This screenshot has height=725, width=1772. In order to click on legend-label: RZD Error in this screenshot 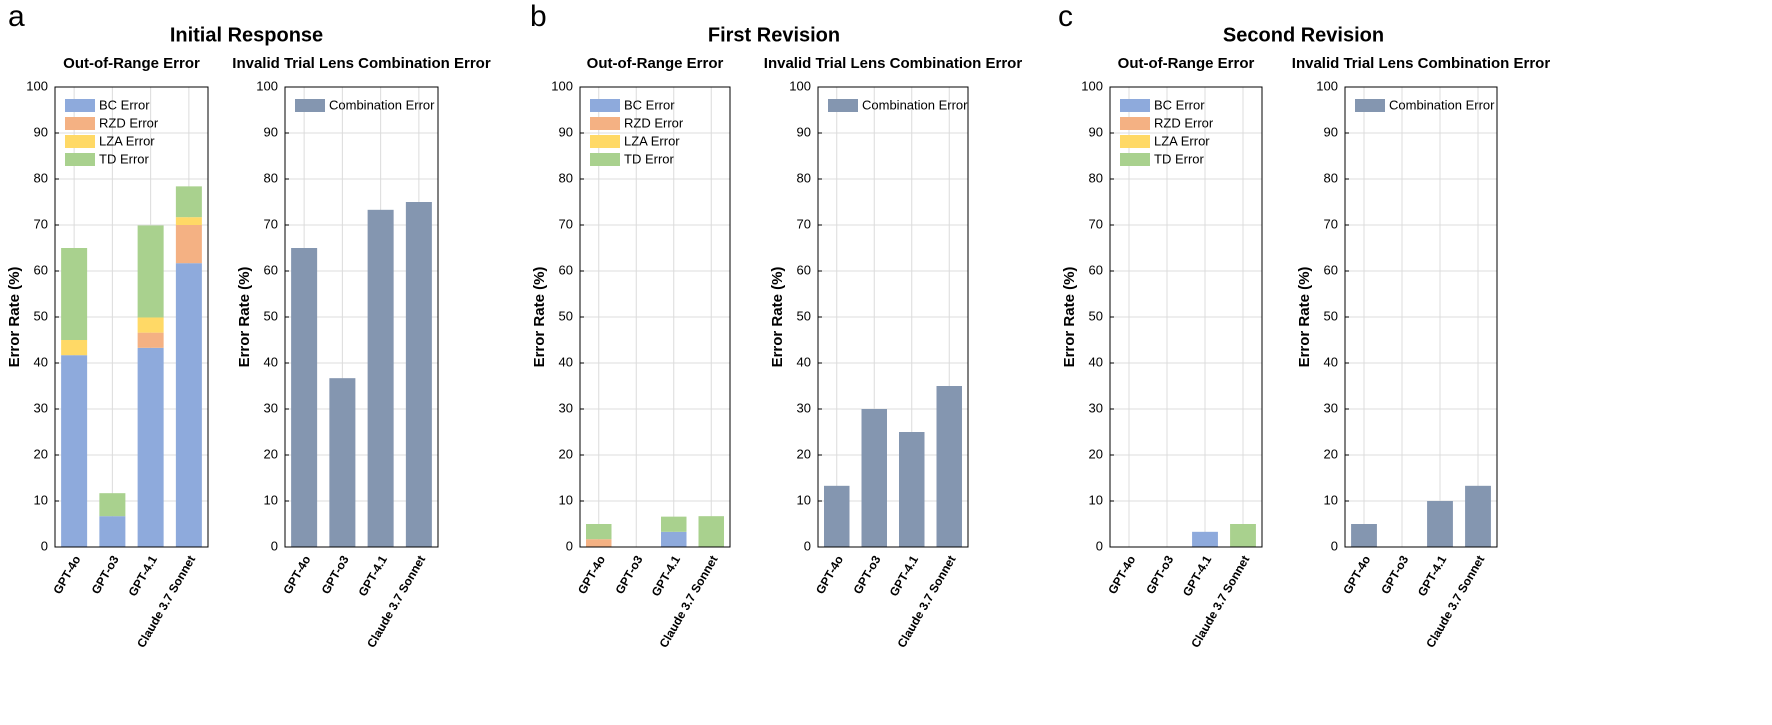, I will do `click(1184, 122)`.